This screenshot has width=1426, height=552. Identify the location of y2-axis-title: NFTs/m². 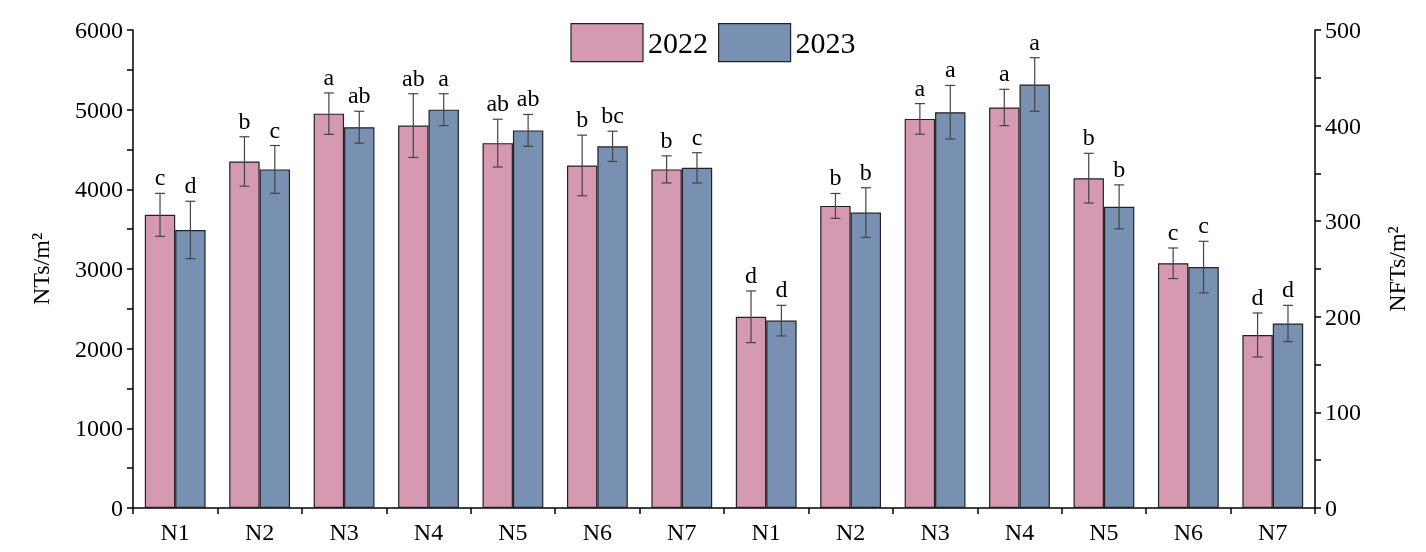
(1397, 269).